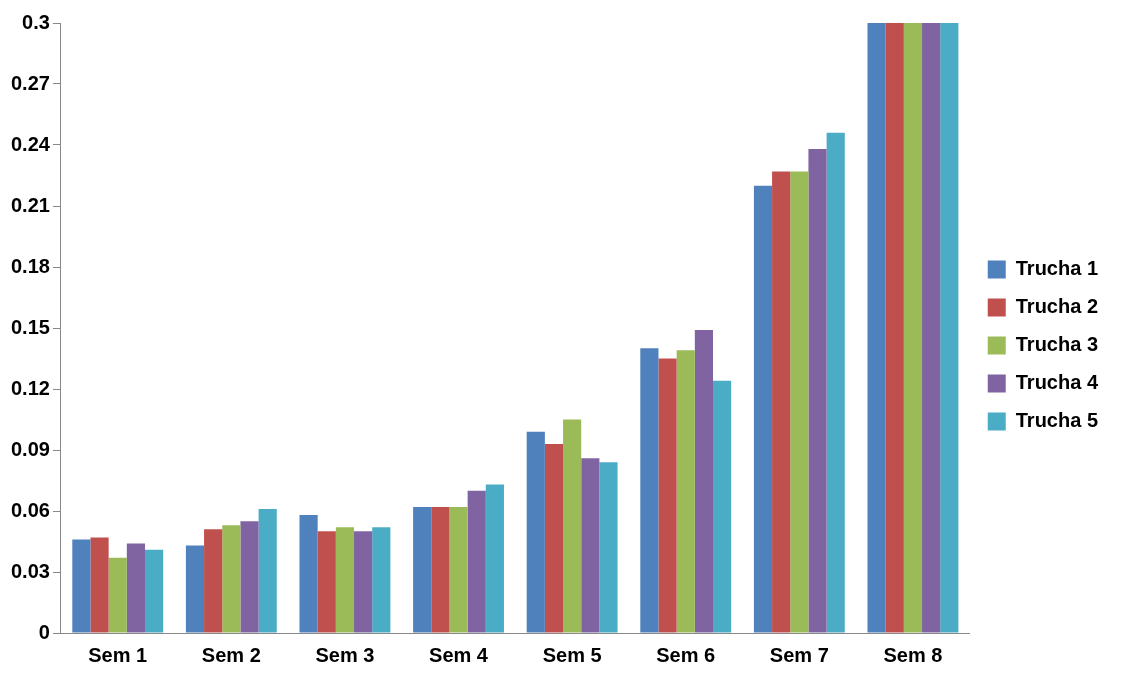 This screenshot has height=679, width=1126. Describe the element at coordinates (231, 654) in the screenshot. I see `x-tick-label: Sem 2` at that location.